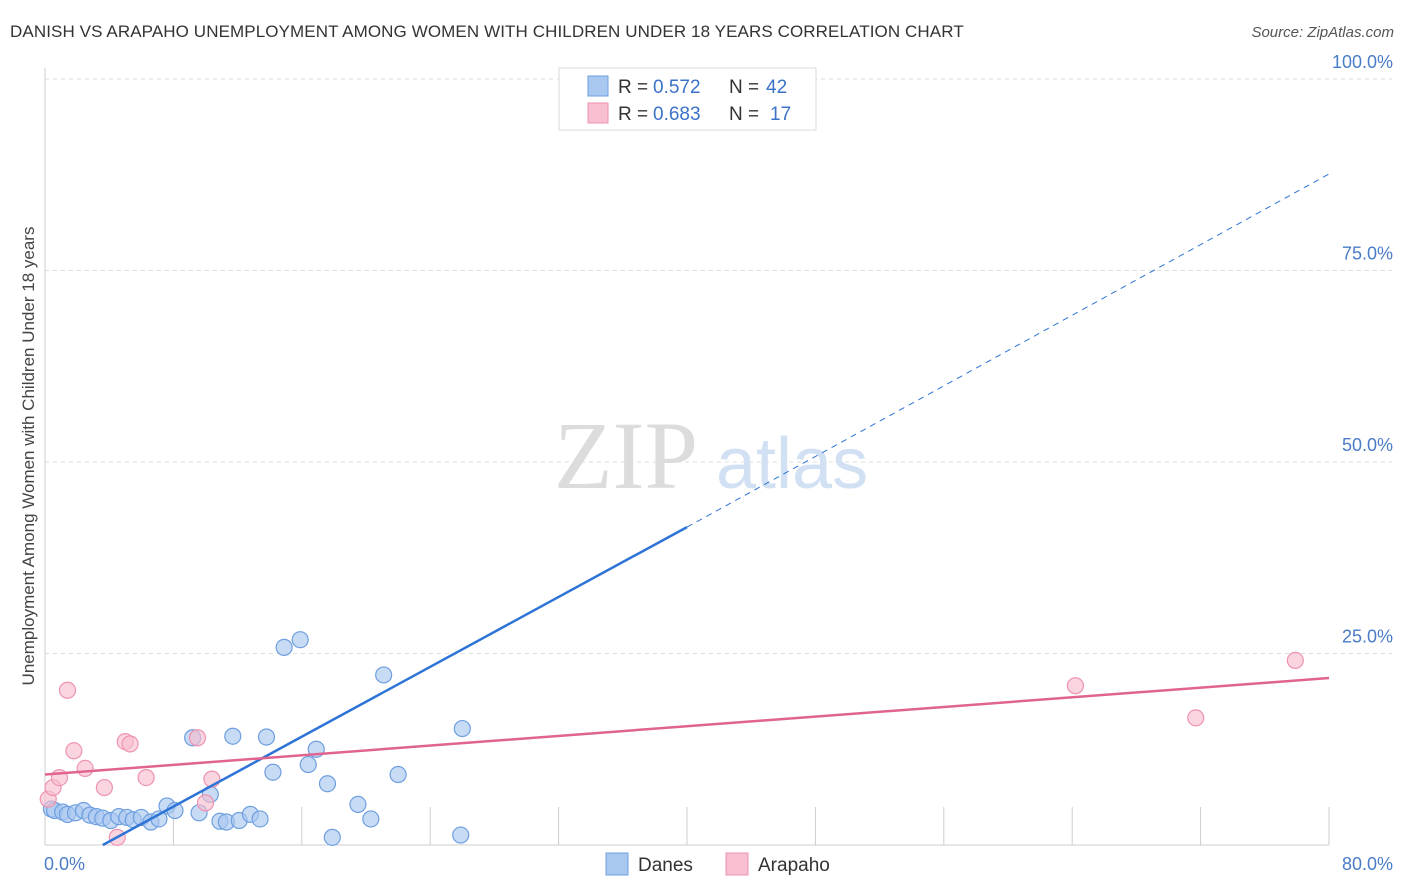 The image size is (1406, 892). What do you see at coordinates (717, 864) in the screenshot?
I see `bottom-legend: Danes Arapaho` at bounding box center [717, 864].